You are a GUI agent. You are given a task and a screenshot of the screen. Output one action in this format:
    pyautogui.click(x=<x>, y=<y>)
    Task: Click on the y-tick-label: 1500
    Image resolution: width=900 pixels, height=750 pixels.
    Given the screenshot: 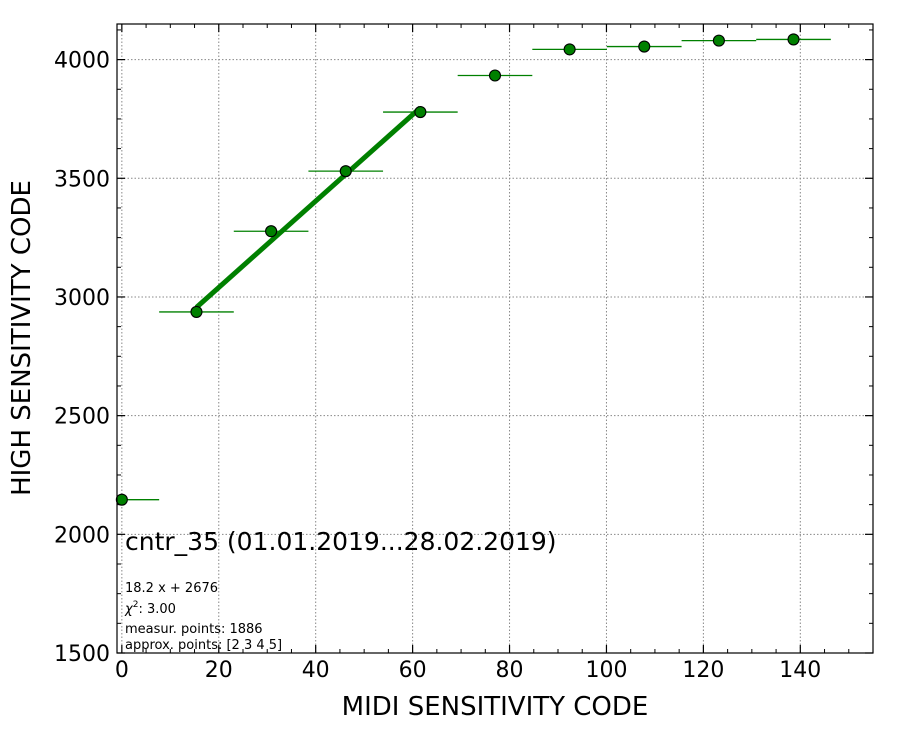 What is the action you would take?
    pyautogui.click(x=82, y=654)
    